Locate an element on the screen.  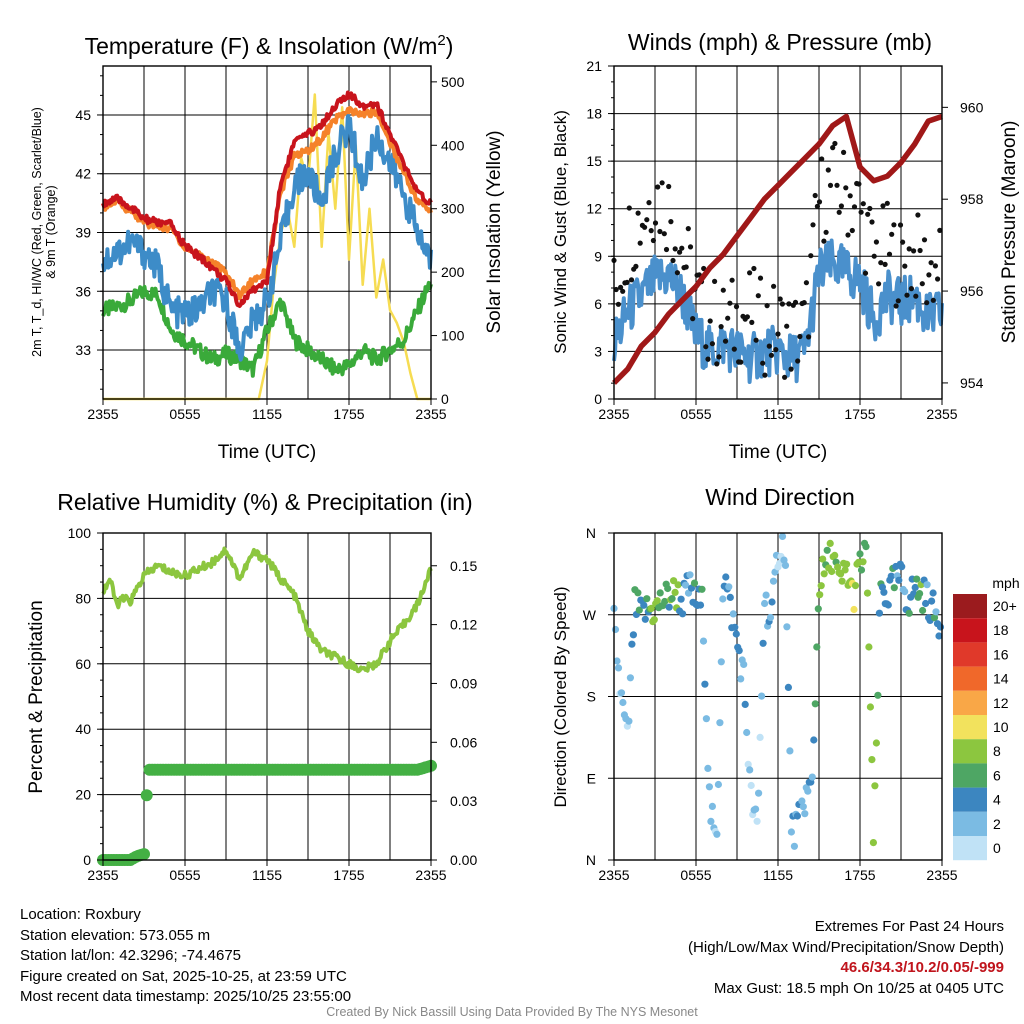
gridlines is located at coordinates (267, 696).